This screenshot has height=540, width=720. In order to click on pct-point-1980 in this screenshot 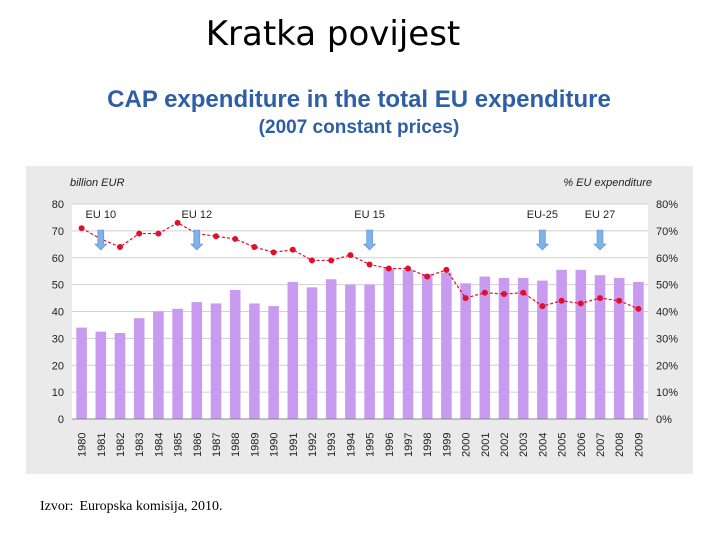, I will do `click(81, 228)`.